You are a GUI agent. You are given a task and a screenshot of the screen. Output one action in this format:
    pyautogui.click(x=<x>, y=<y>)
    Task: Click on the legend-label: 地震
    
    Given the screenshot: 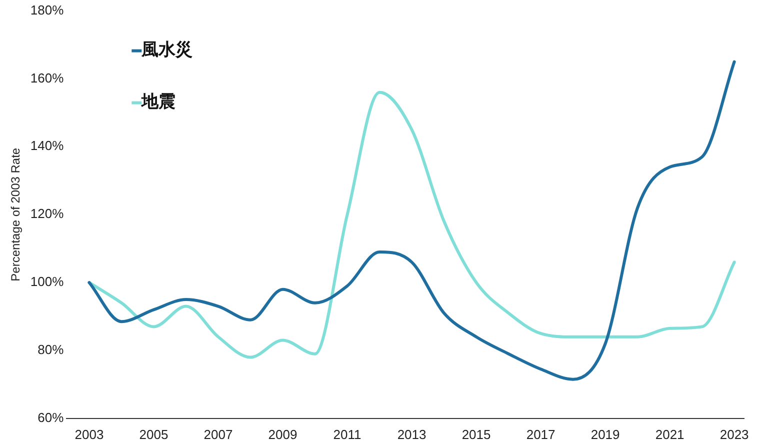 What is the action you would take?
    pyautogui.click(x=158, y=102)
    